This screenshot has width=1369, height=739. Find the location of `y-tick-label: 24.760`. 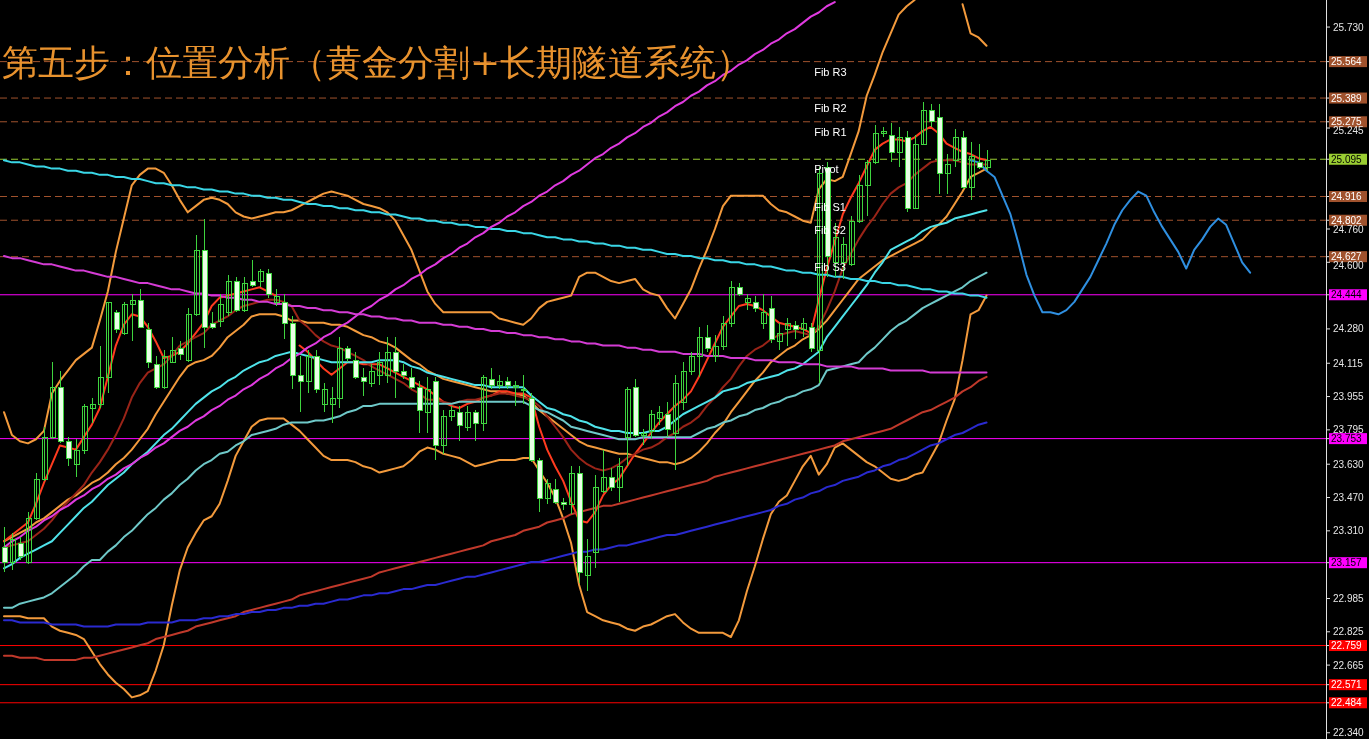

y-tick-label: 24.760 is located at coordinates (1349, 229).